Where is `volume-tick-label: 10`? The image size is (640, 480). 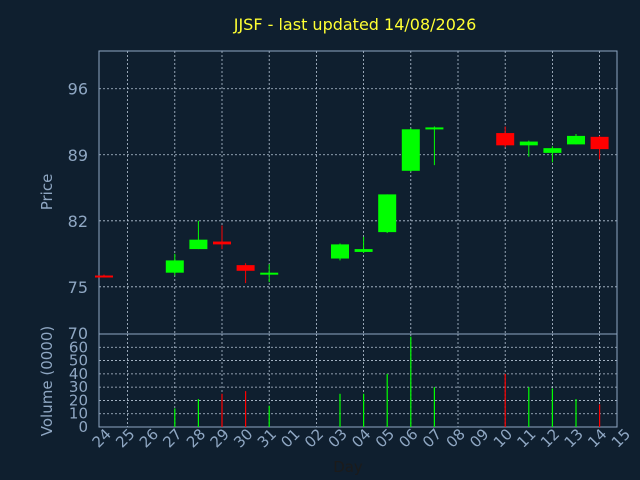
volume-tick-label: 10 is located at coordinates (78, 414).